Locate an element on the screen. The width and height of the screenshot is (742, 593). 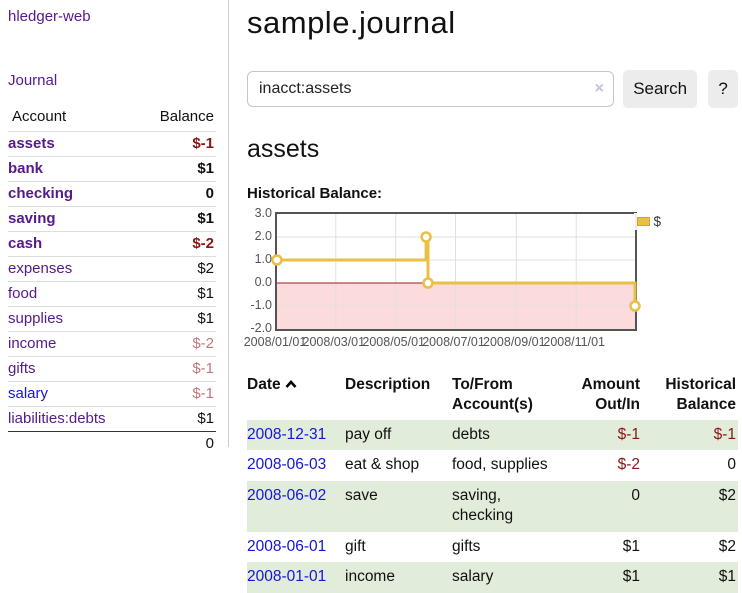
register-header-description: Description is located at coordinates (388, 384).